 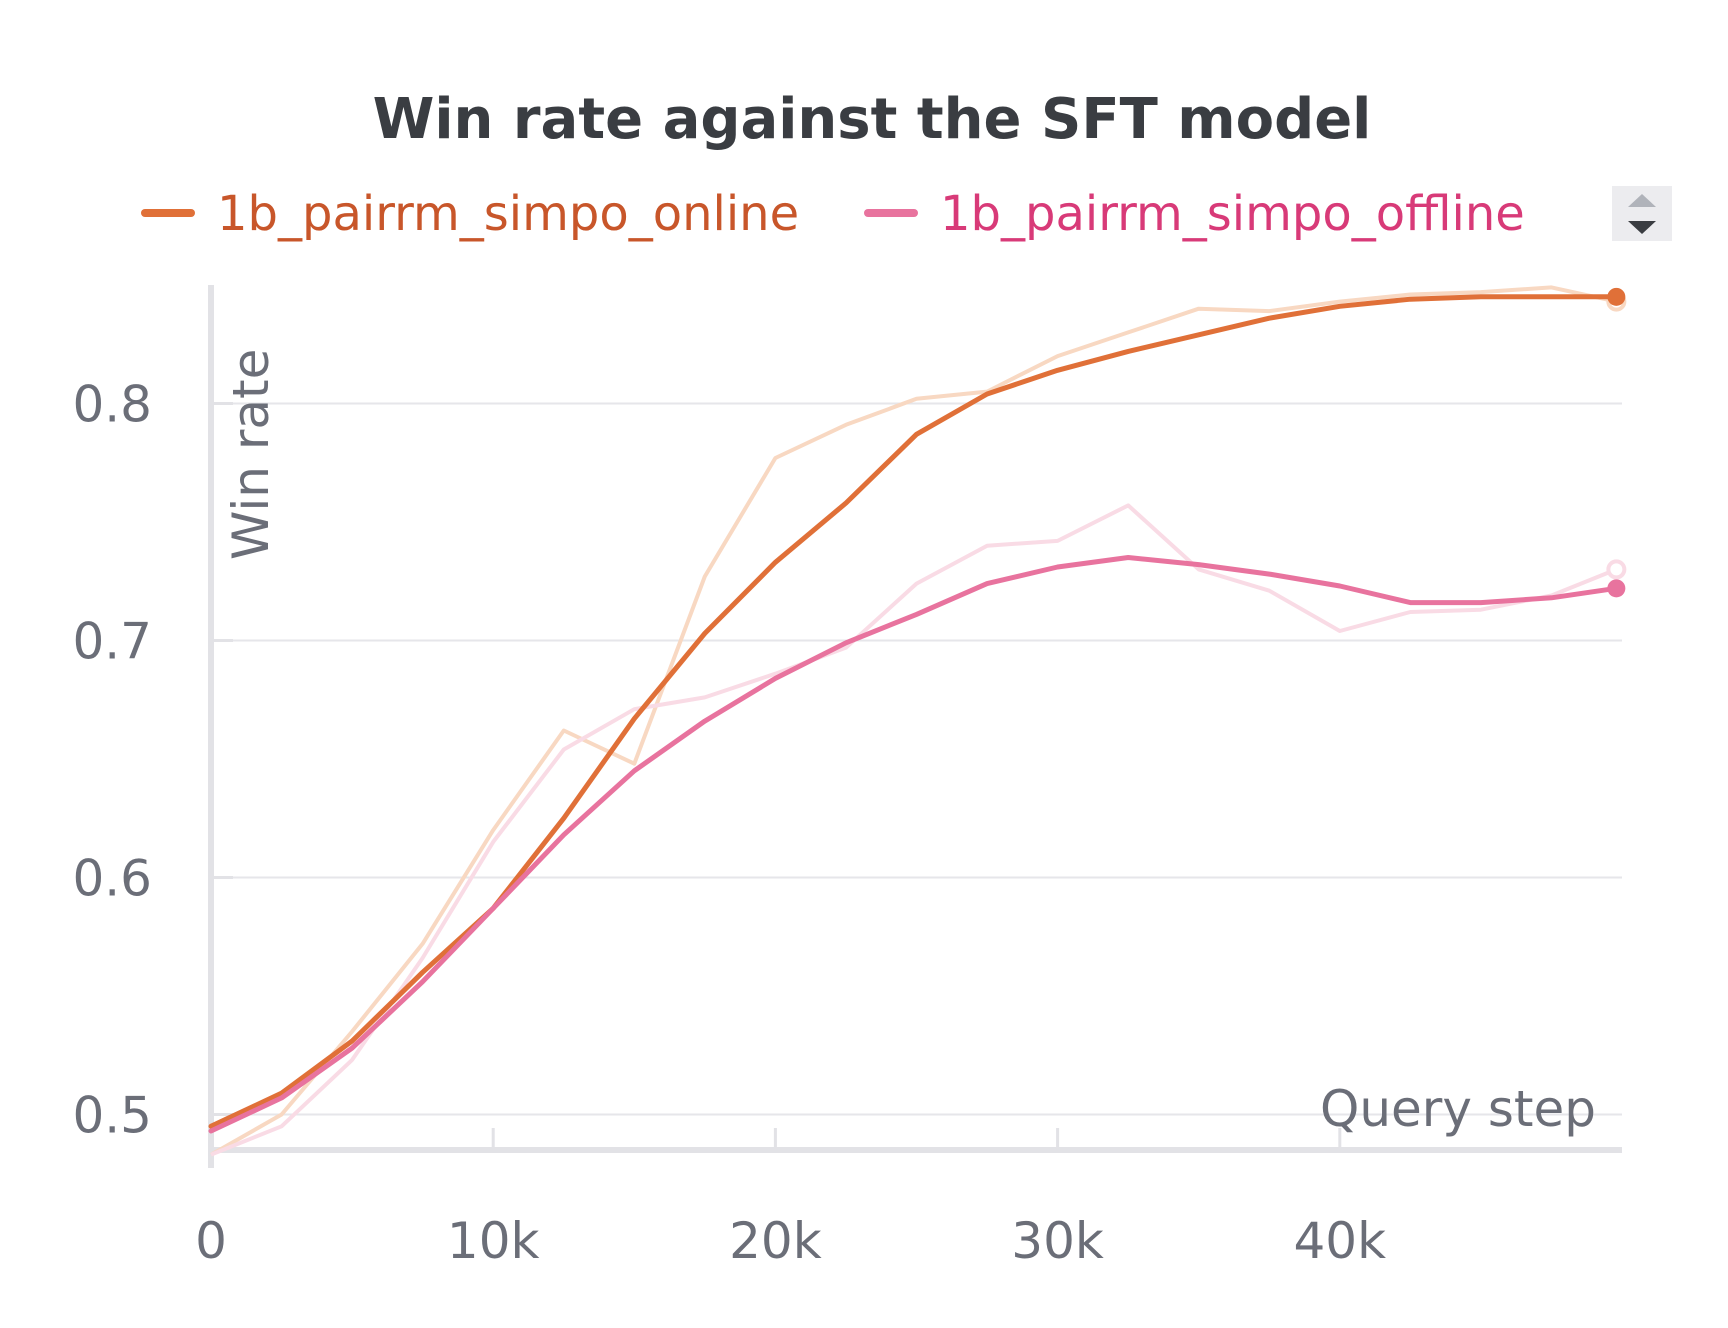 I want to click on y-tick-label: 0.8, so click(x=112, y=404).